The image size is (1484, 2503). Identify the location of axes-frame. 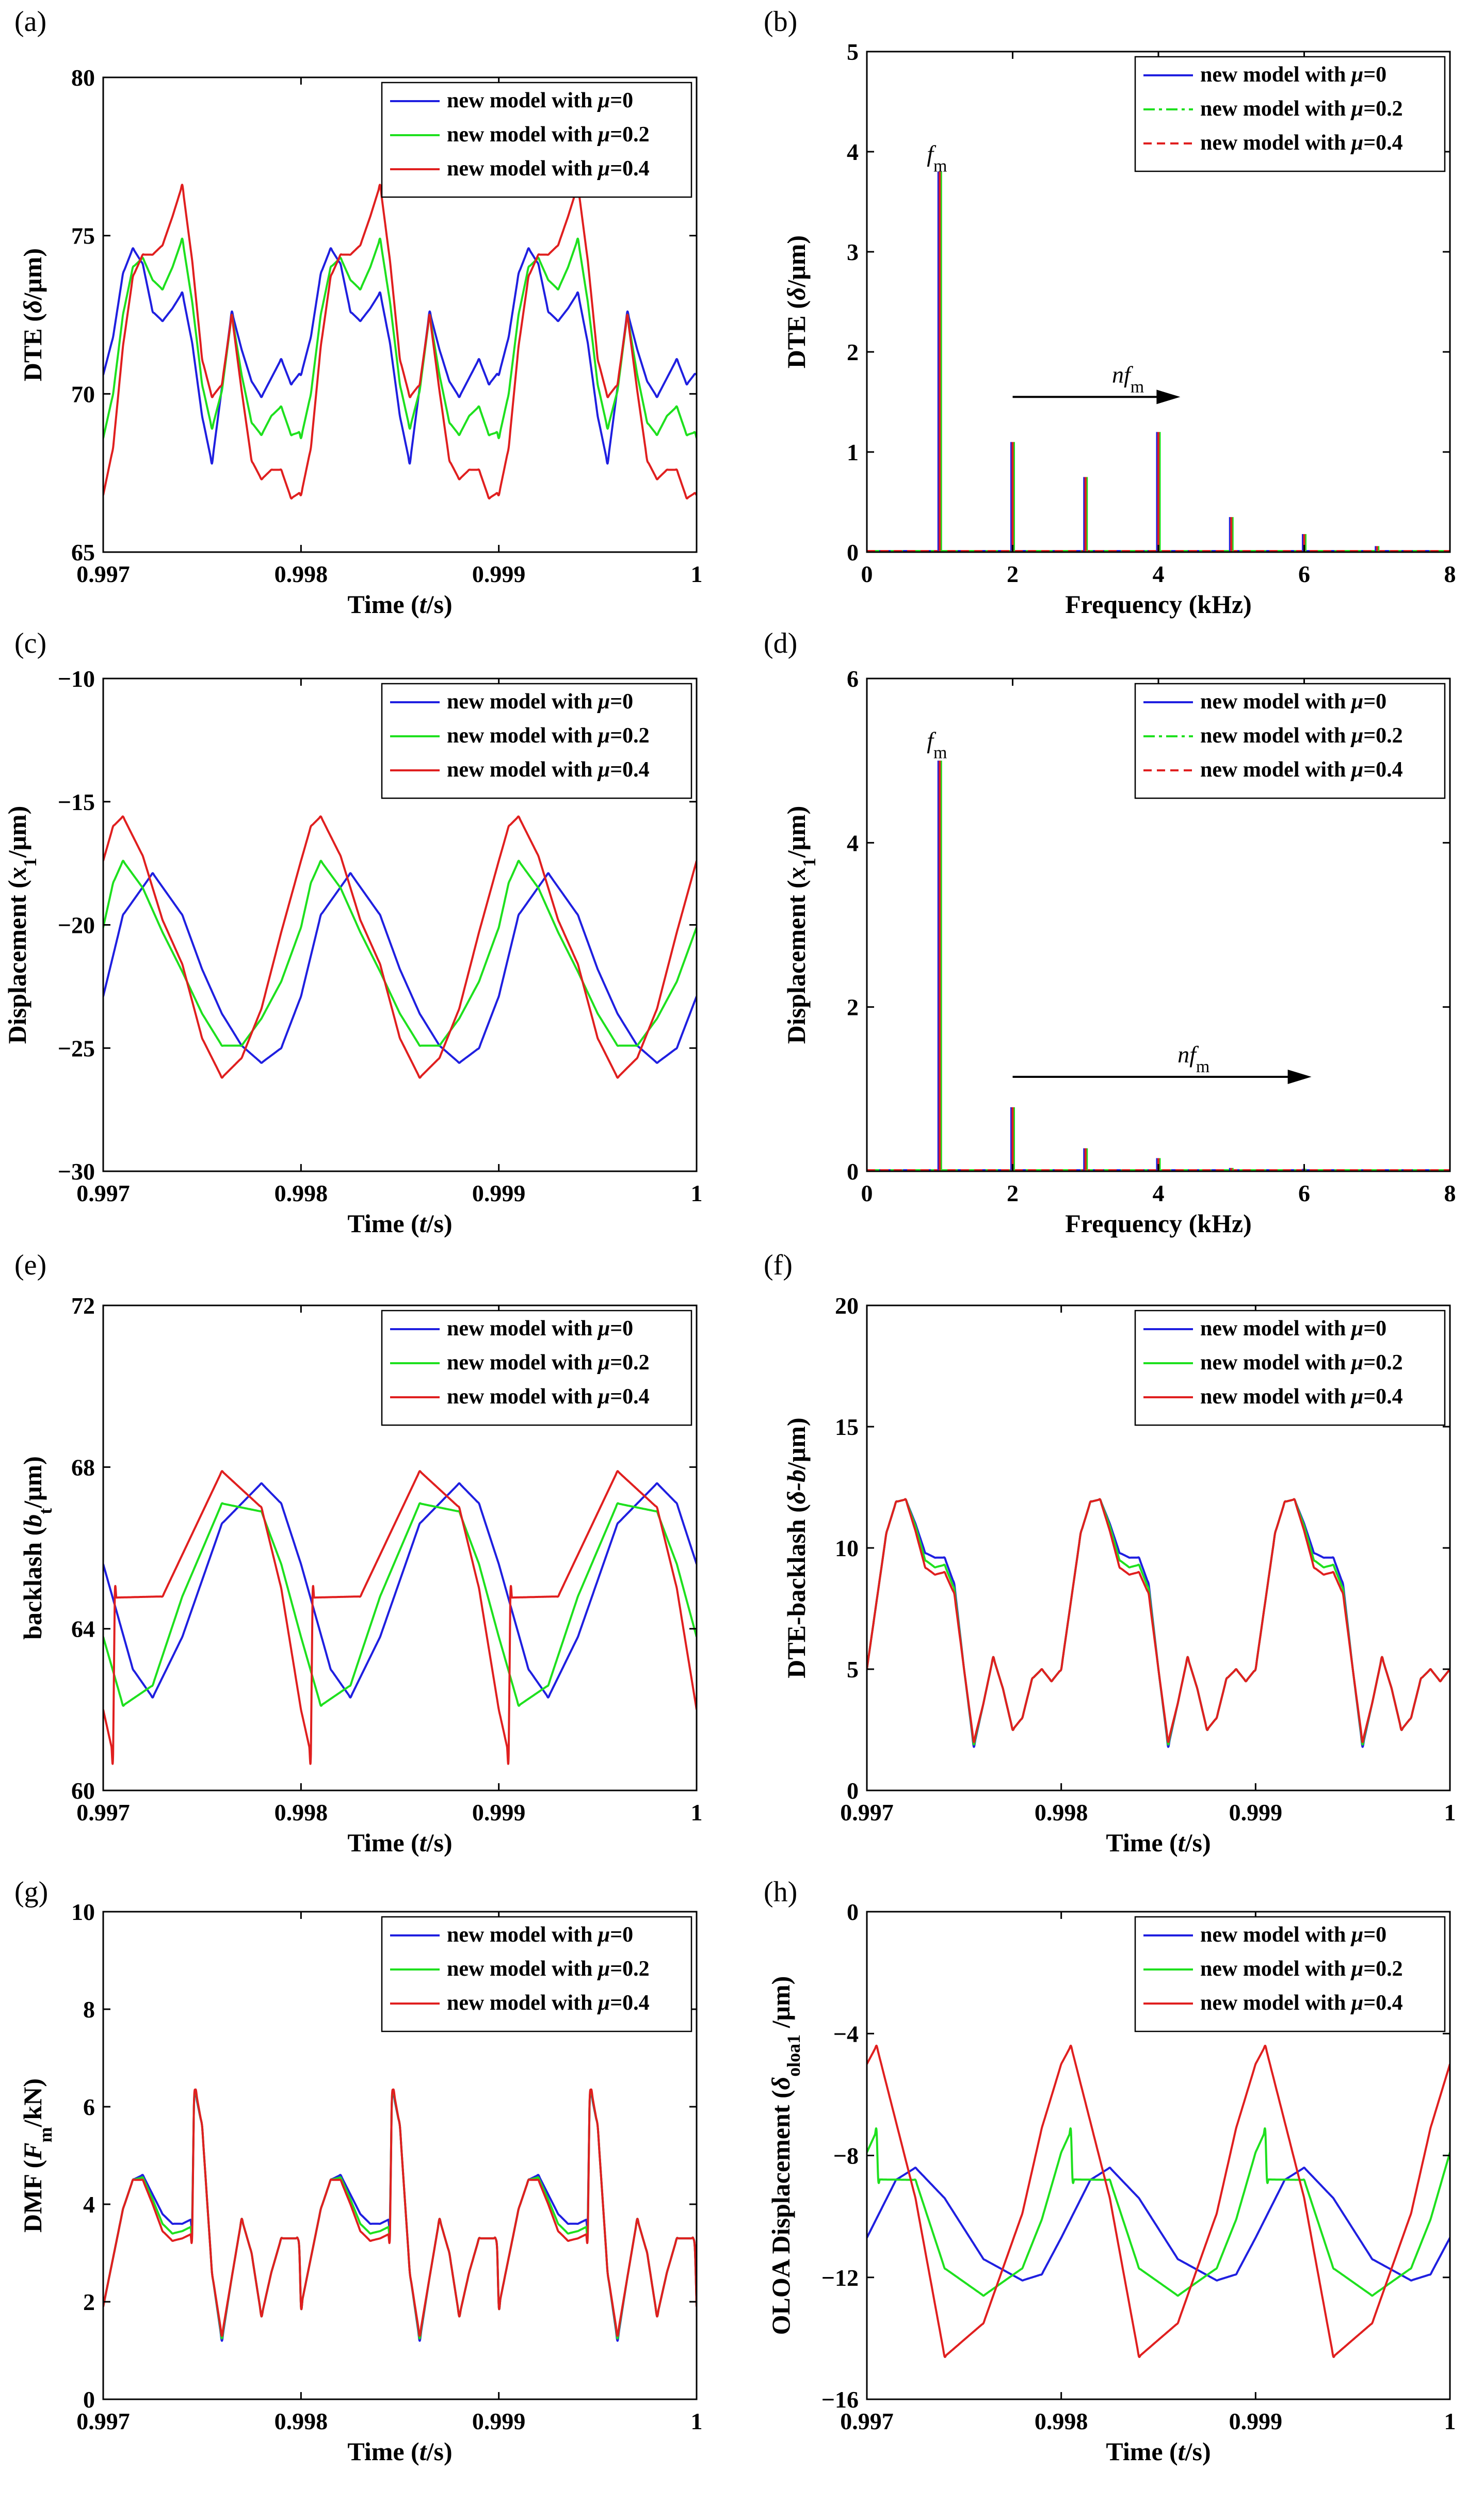
(400, 1547).